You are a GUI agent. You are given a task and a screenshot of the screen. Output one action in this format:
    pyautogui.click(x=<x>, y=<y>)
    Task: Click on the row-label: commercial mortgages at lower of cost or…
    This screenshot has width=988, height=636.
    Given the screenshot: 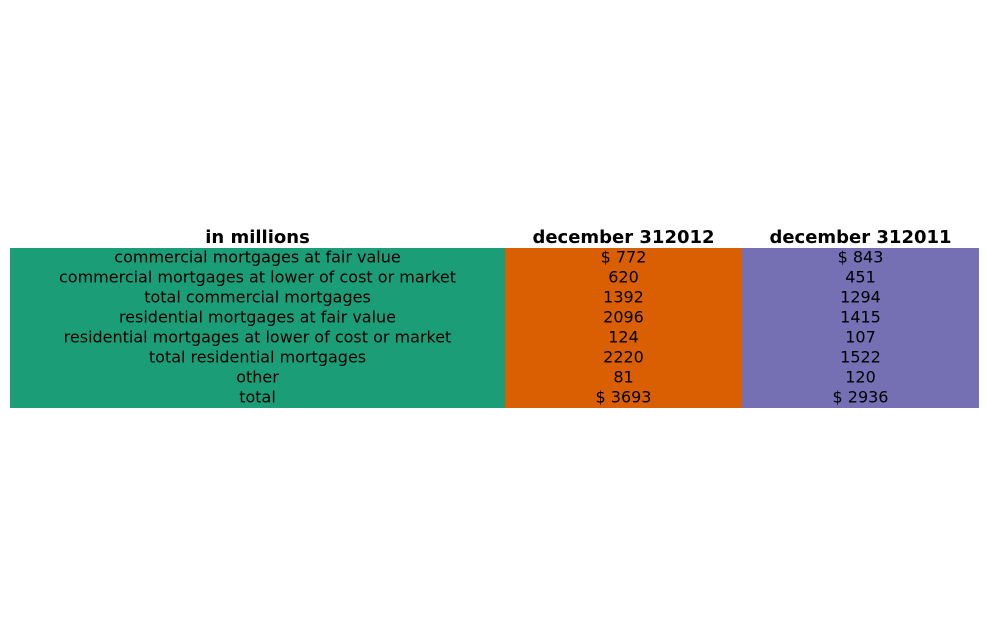 What is the action you would take?
    pyautogui.click(x=257, y=277)
    